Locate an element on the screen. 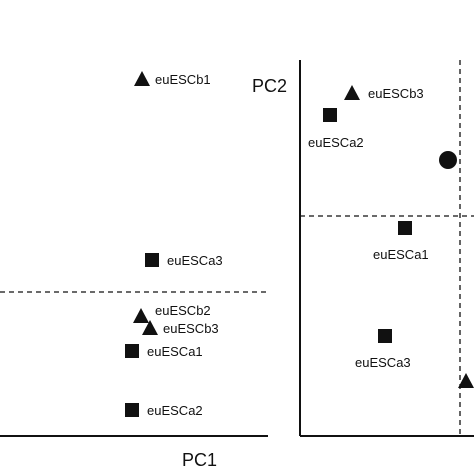  right-point-label: euESCa3 is located at coordinates (383, 362).